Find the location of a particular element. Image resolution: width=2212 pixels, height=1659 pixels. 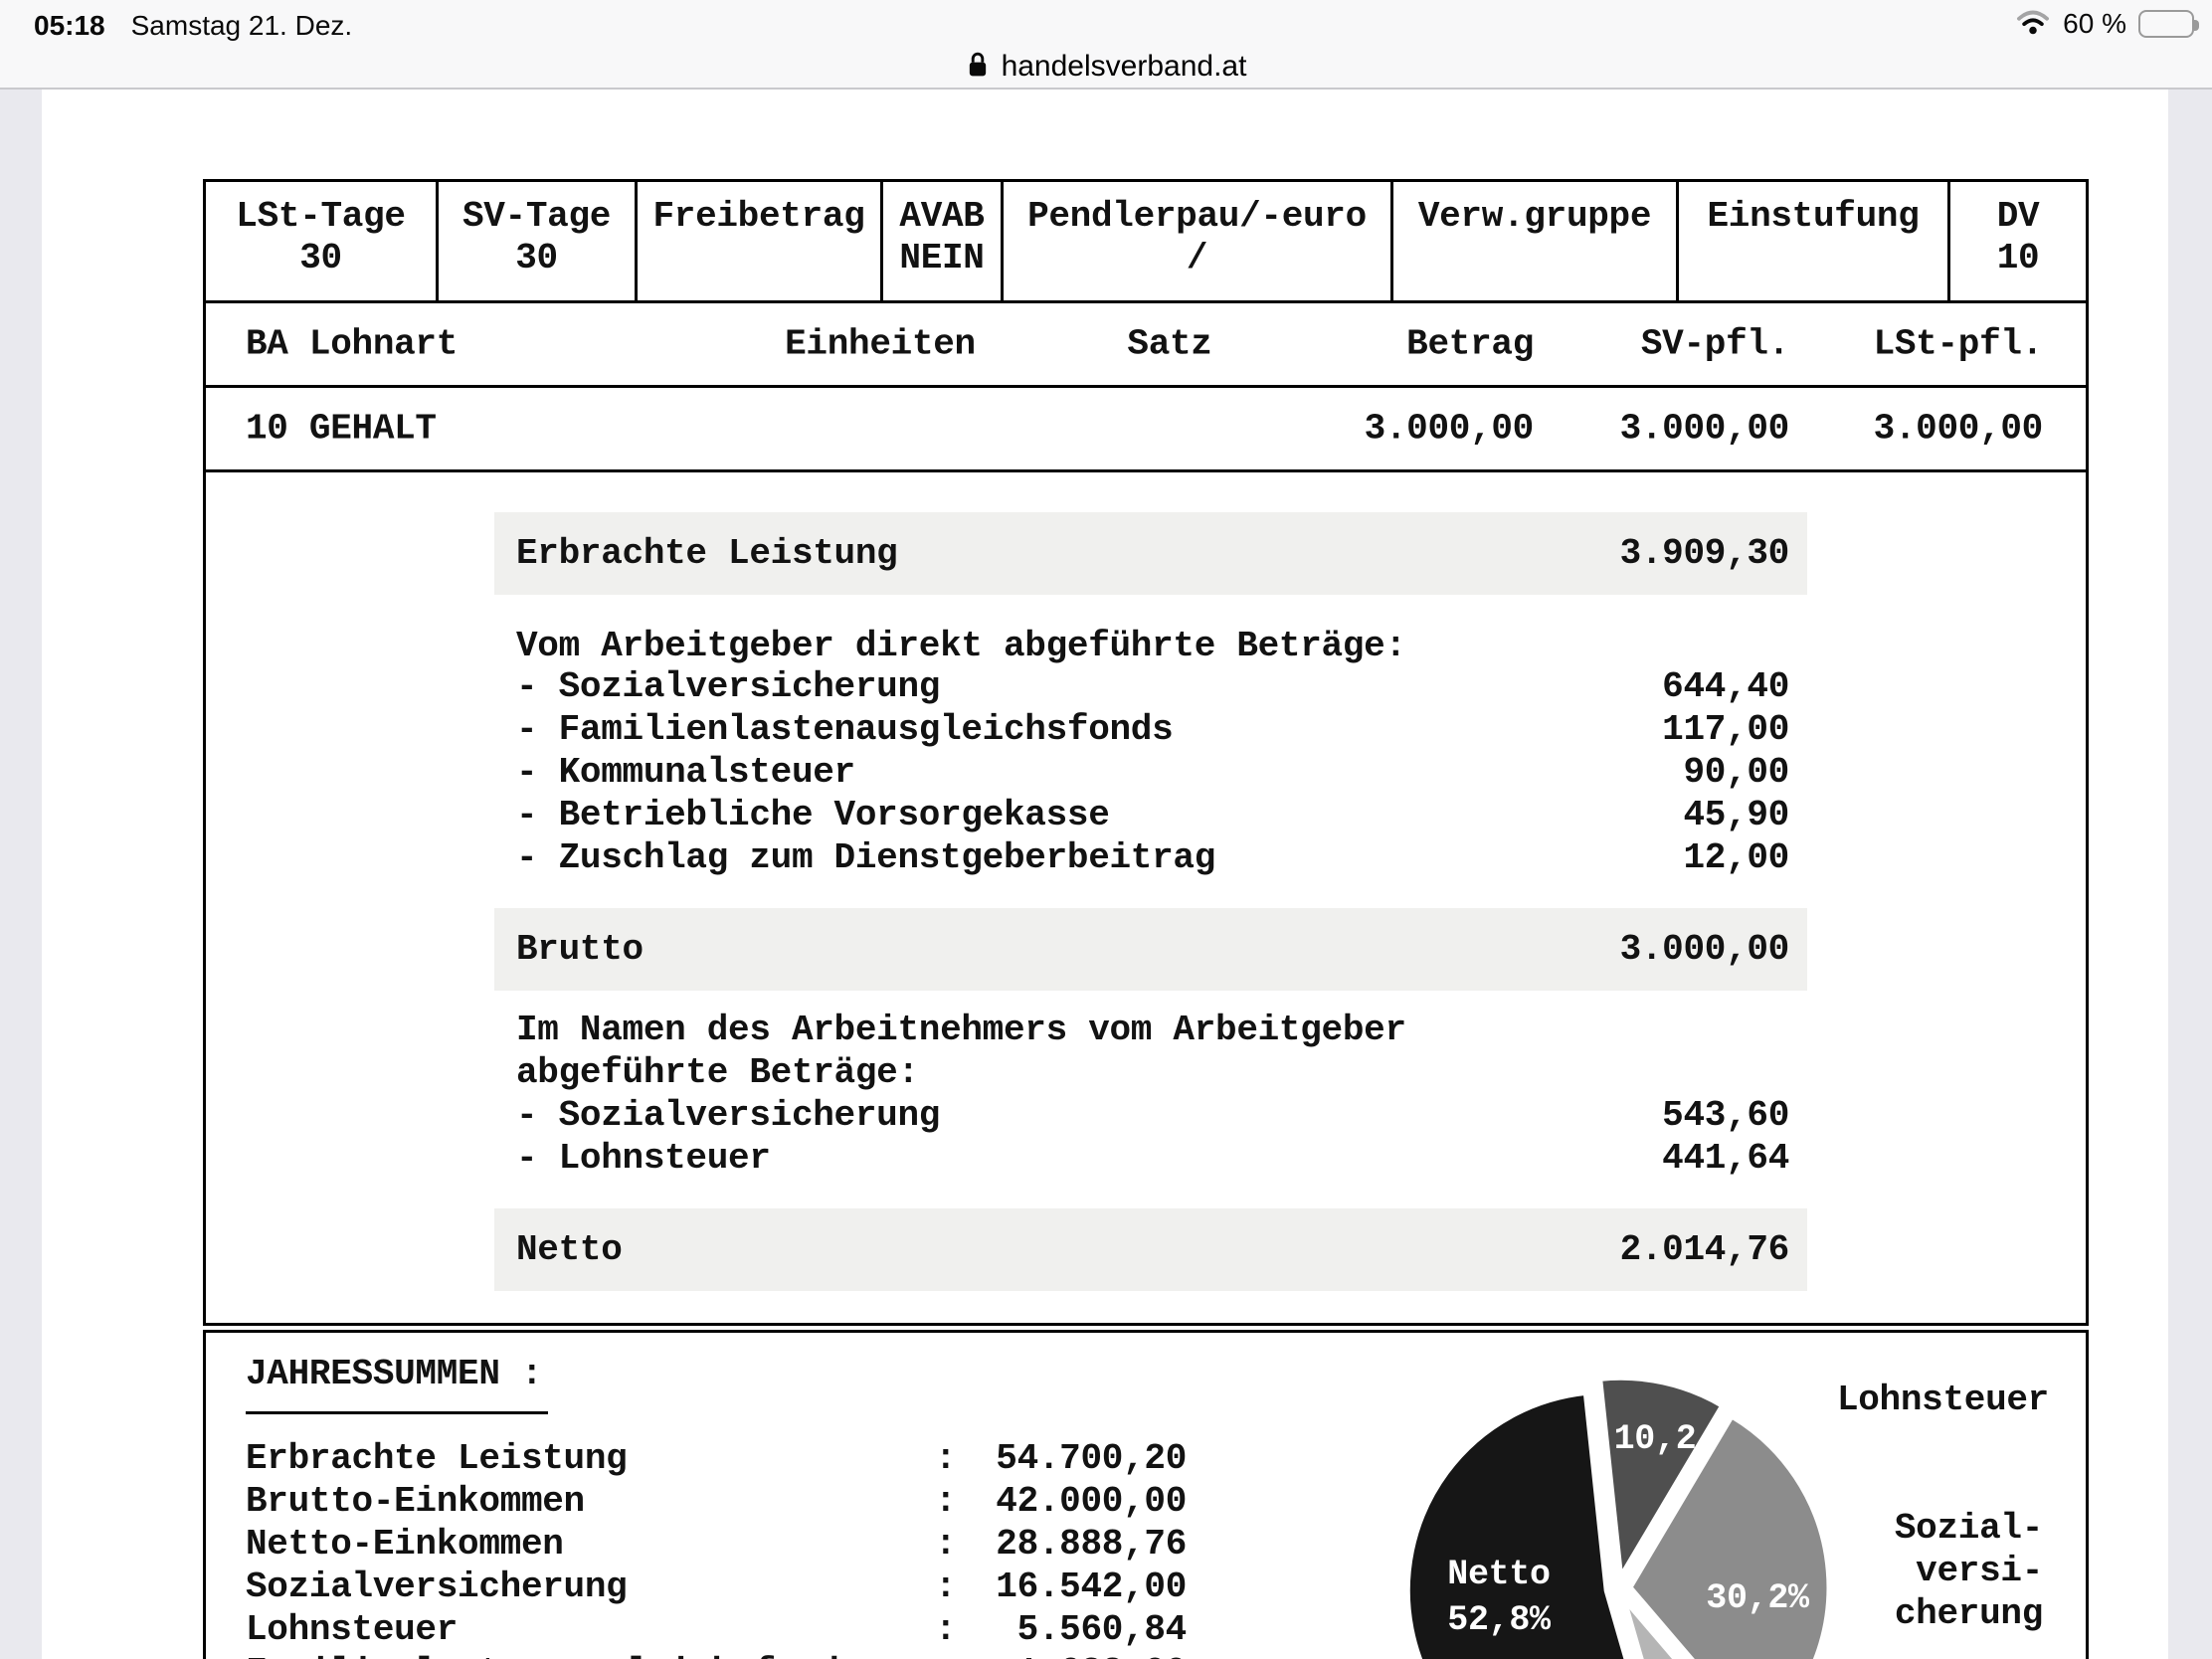

date: Samstag 21. Dez. is located at coordinates (241, 25).